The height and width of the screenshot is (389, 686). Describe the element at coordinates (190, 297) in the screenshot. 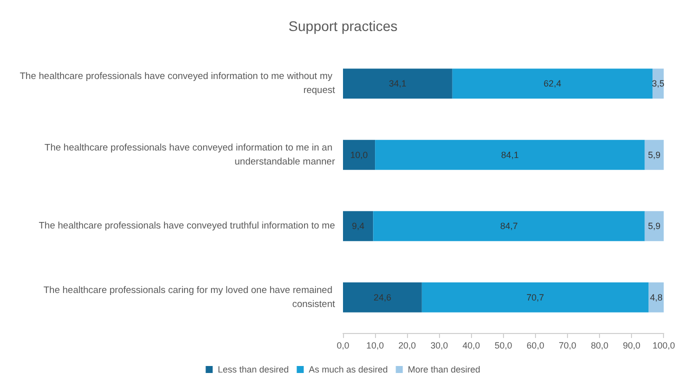

I see `y-tick-label: The healthcare professionals caring for my loved one have remained consistent` at that location.